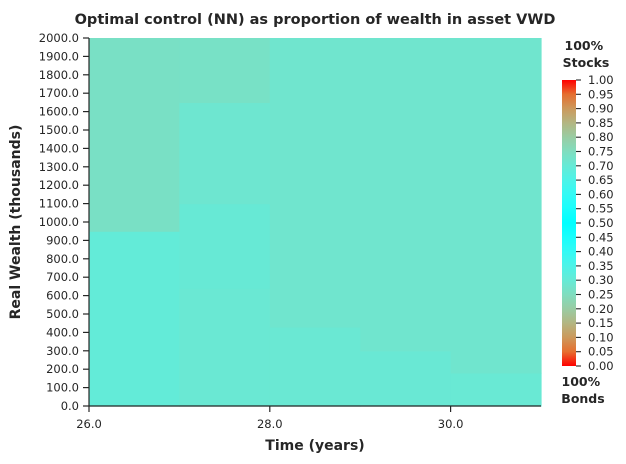 The image size is (626, 464). What do you see at coordinates (59, 56) in the screenshot?
I see `y-tick-label: 1900.0` at bounding box center [59, 56].